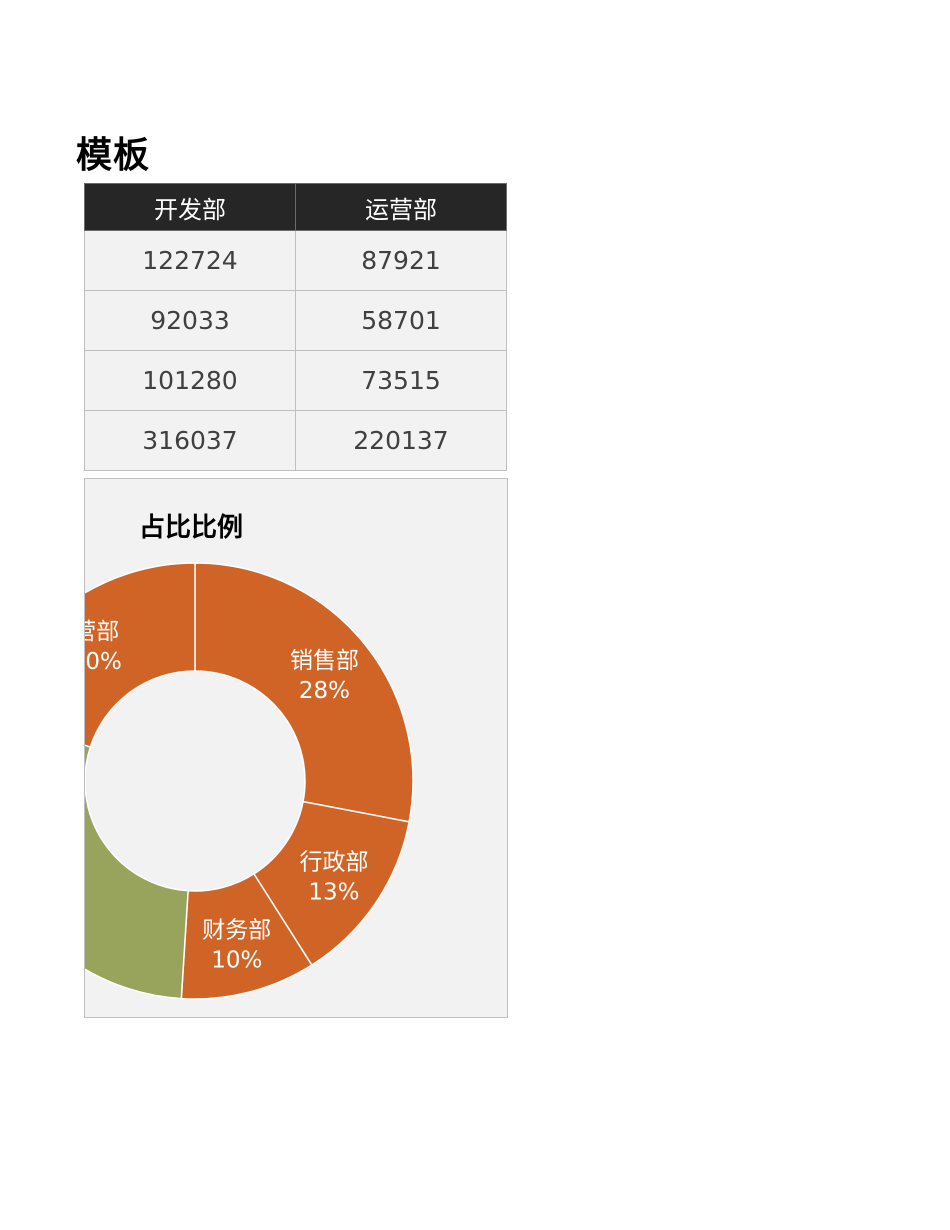 The height and width of the screenshot is (1230, 950). What do you see at coordinates (102, 632) in the screenshot?
I see `slice-label: 营部` at bounding box center [102, 632].